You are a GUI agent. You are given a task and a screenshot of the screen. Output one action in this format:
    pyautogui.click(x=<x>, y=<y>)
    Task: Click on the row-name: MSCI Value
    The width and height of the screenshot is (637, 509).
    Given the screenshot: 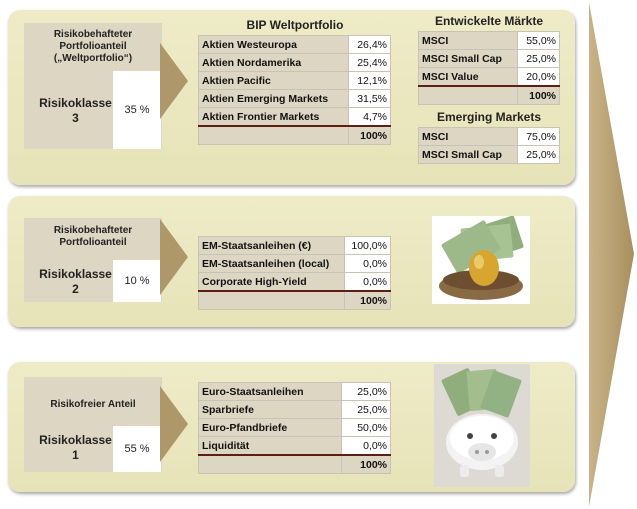 What is the action you would take?
    pyautogui.click(x=468, y=77)
    